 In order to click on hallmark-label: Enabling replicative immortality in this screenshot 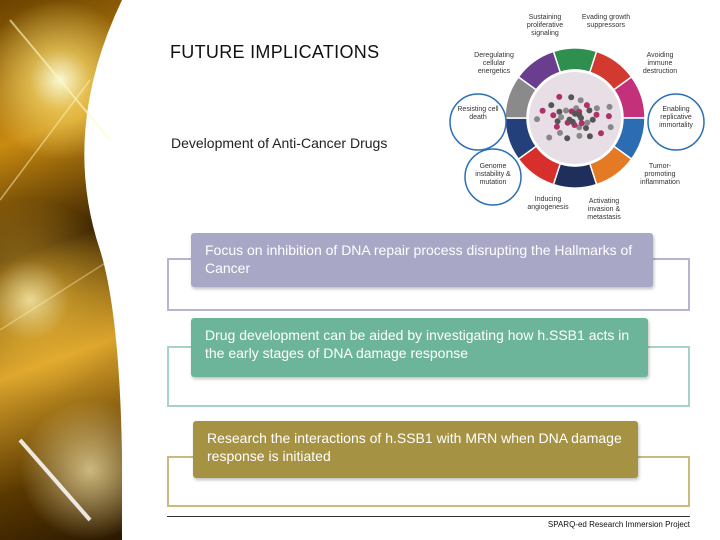, I will do `click(676, 117)`.